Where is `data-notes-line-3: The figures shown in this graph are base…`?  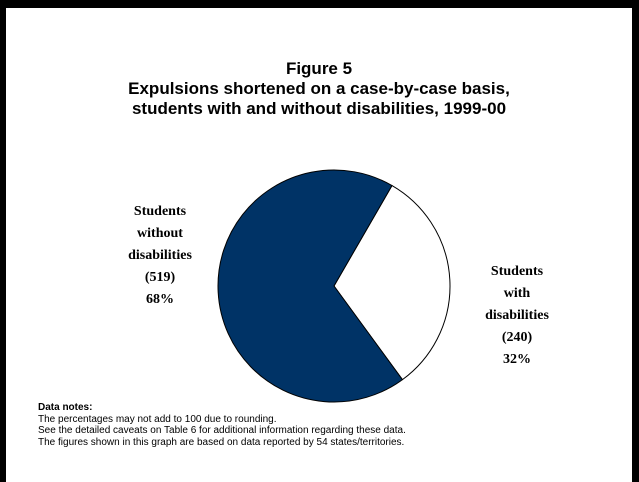 data-notes-line-3: The figures shown in this graph are base… is located at coordinates (221, 442).